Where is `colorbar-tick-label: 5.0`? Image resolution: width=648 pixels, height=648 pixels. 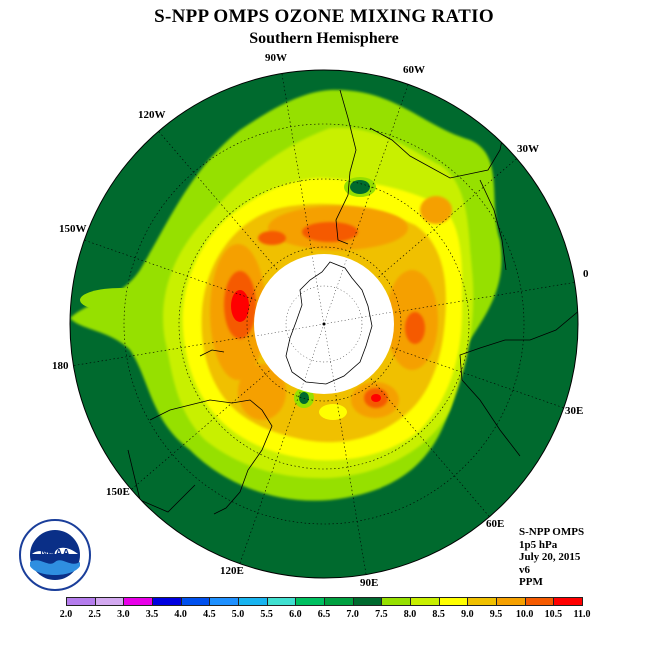
colorbar-tick-label: 5.0 is located at coordinates (238, 614).